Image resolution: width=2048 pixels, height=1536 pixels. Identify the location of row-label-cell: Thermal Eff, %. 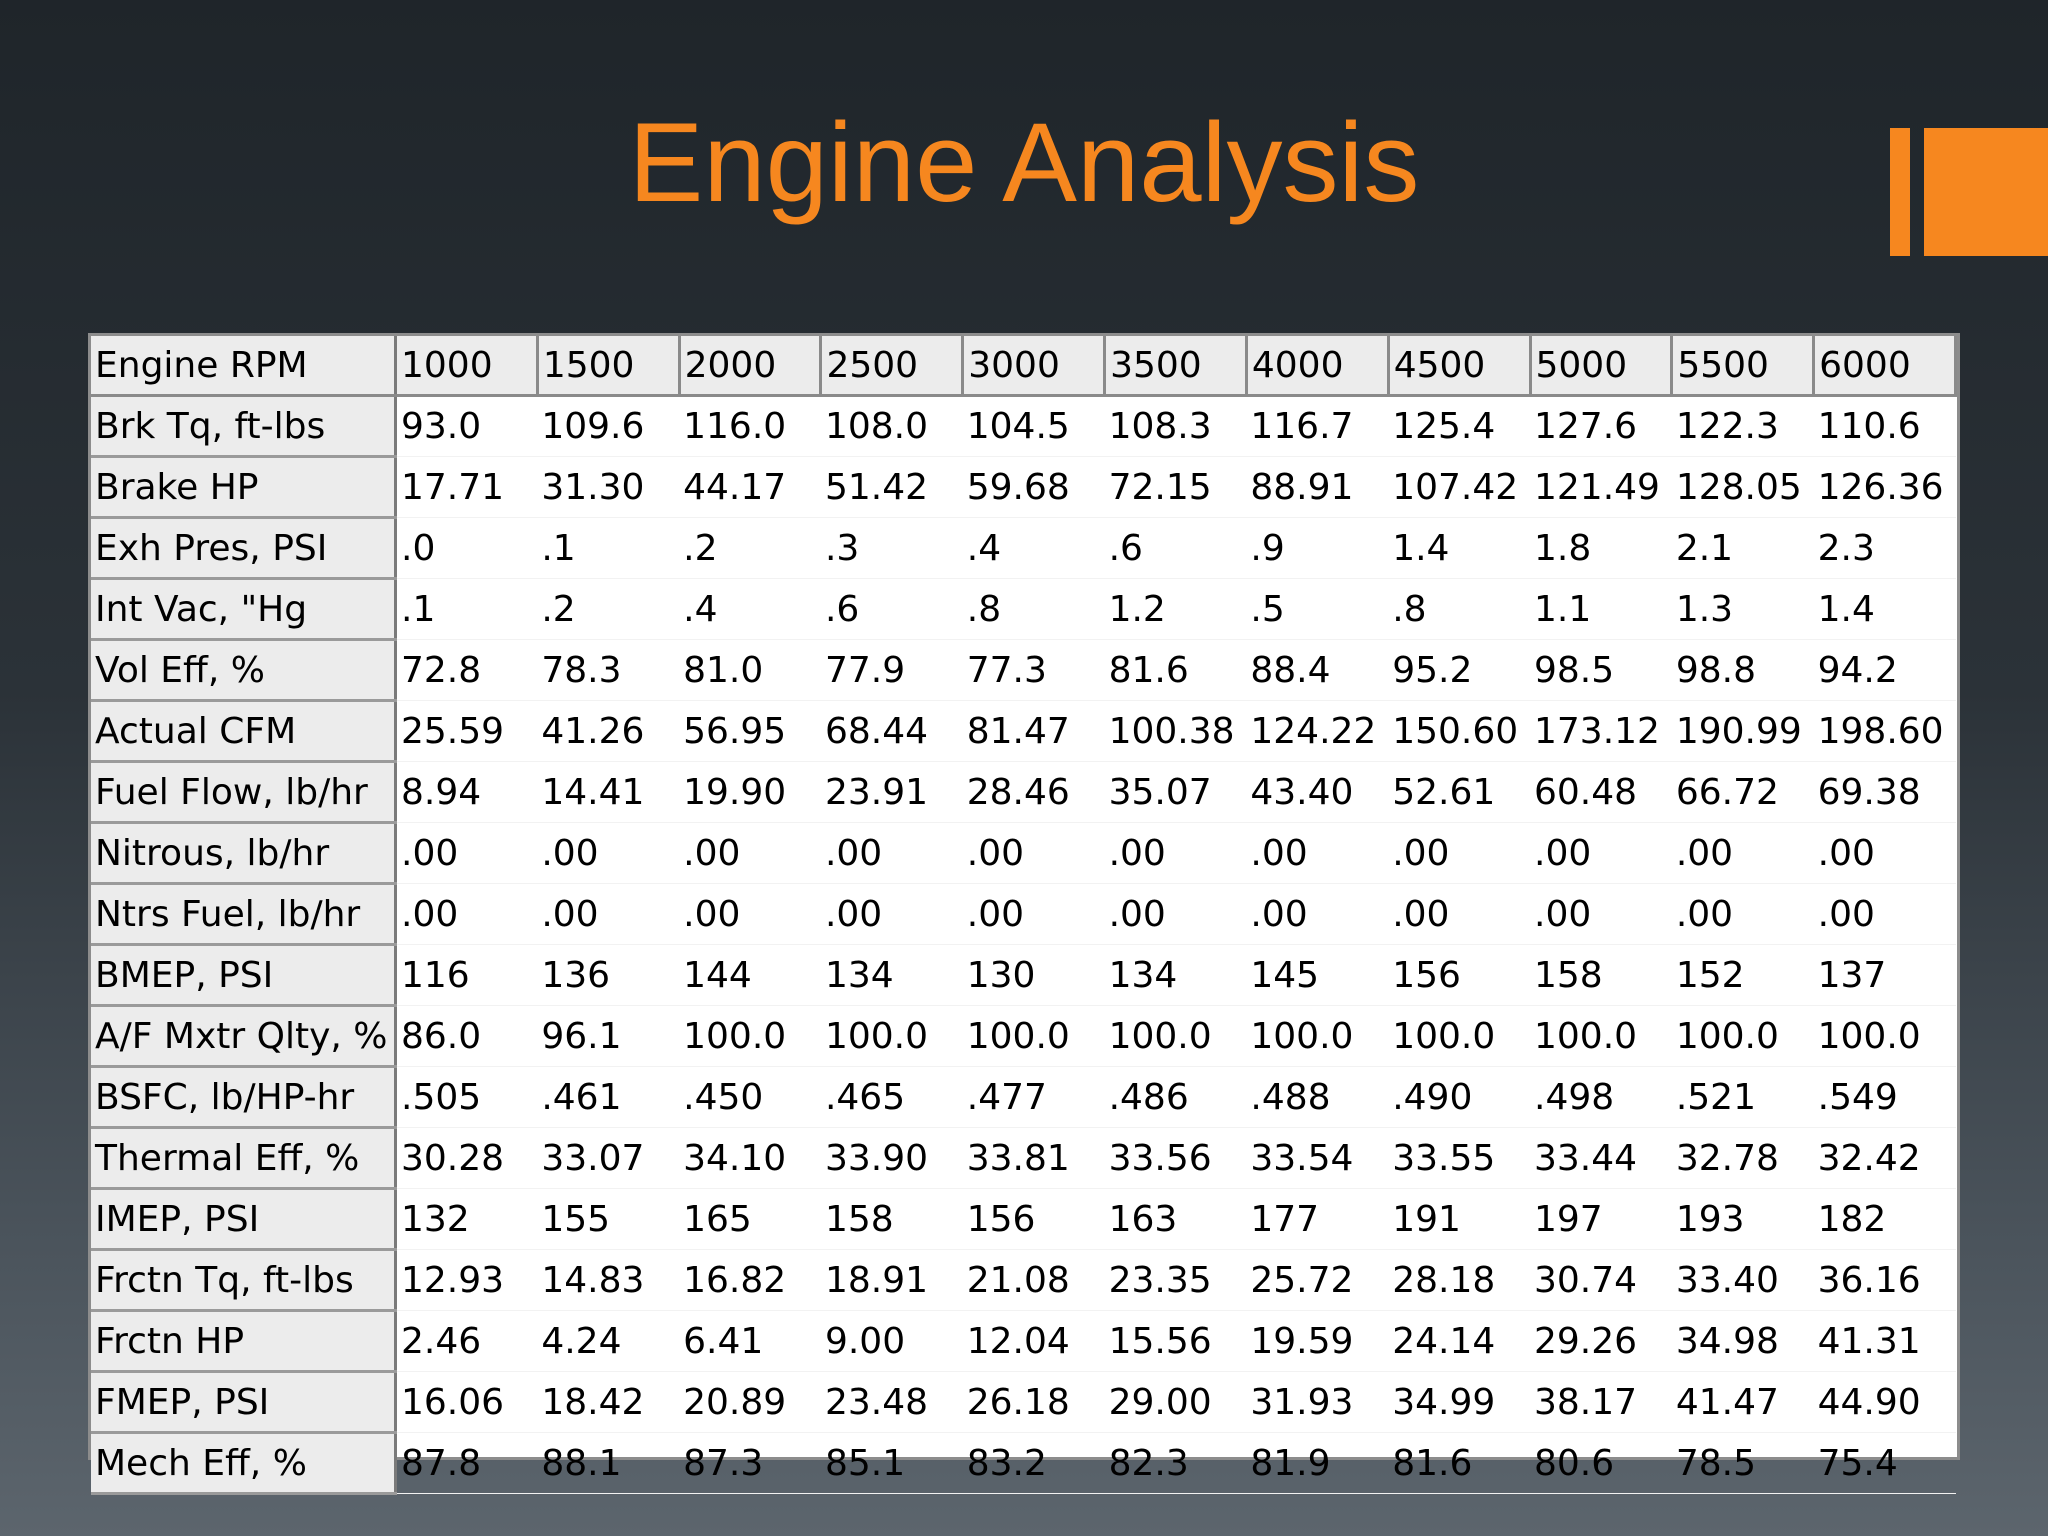
(244, 1158).